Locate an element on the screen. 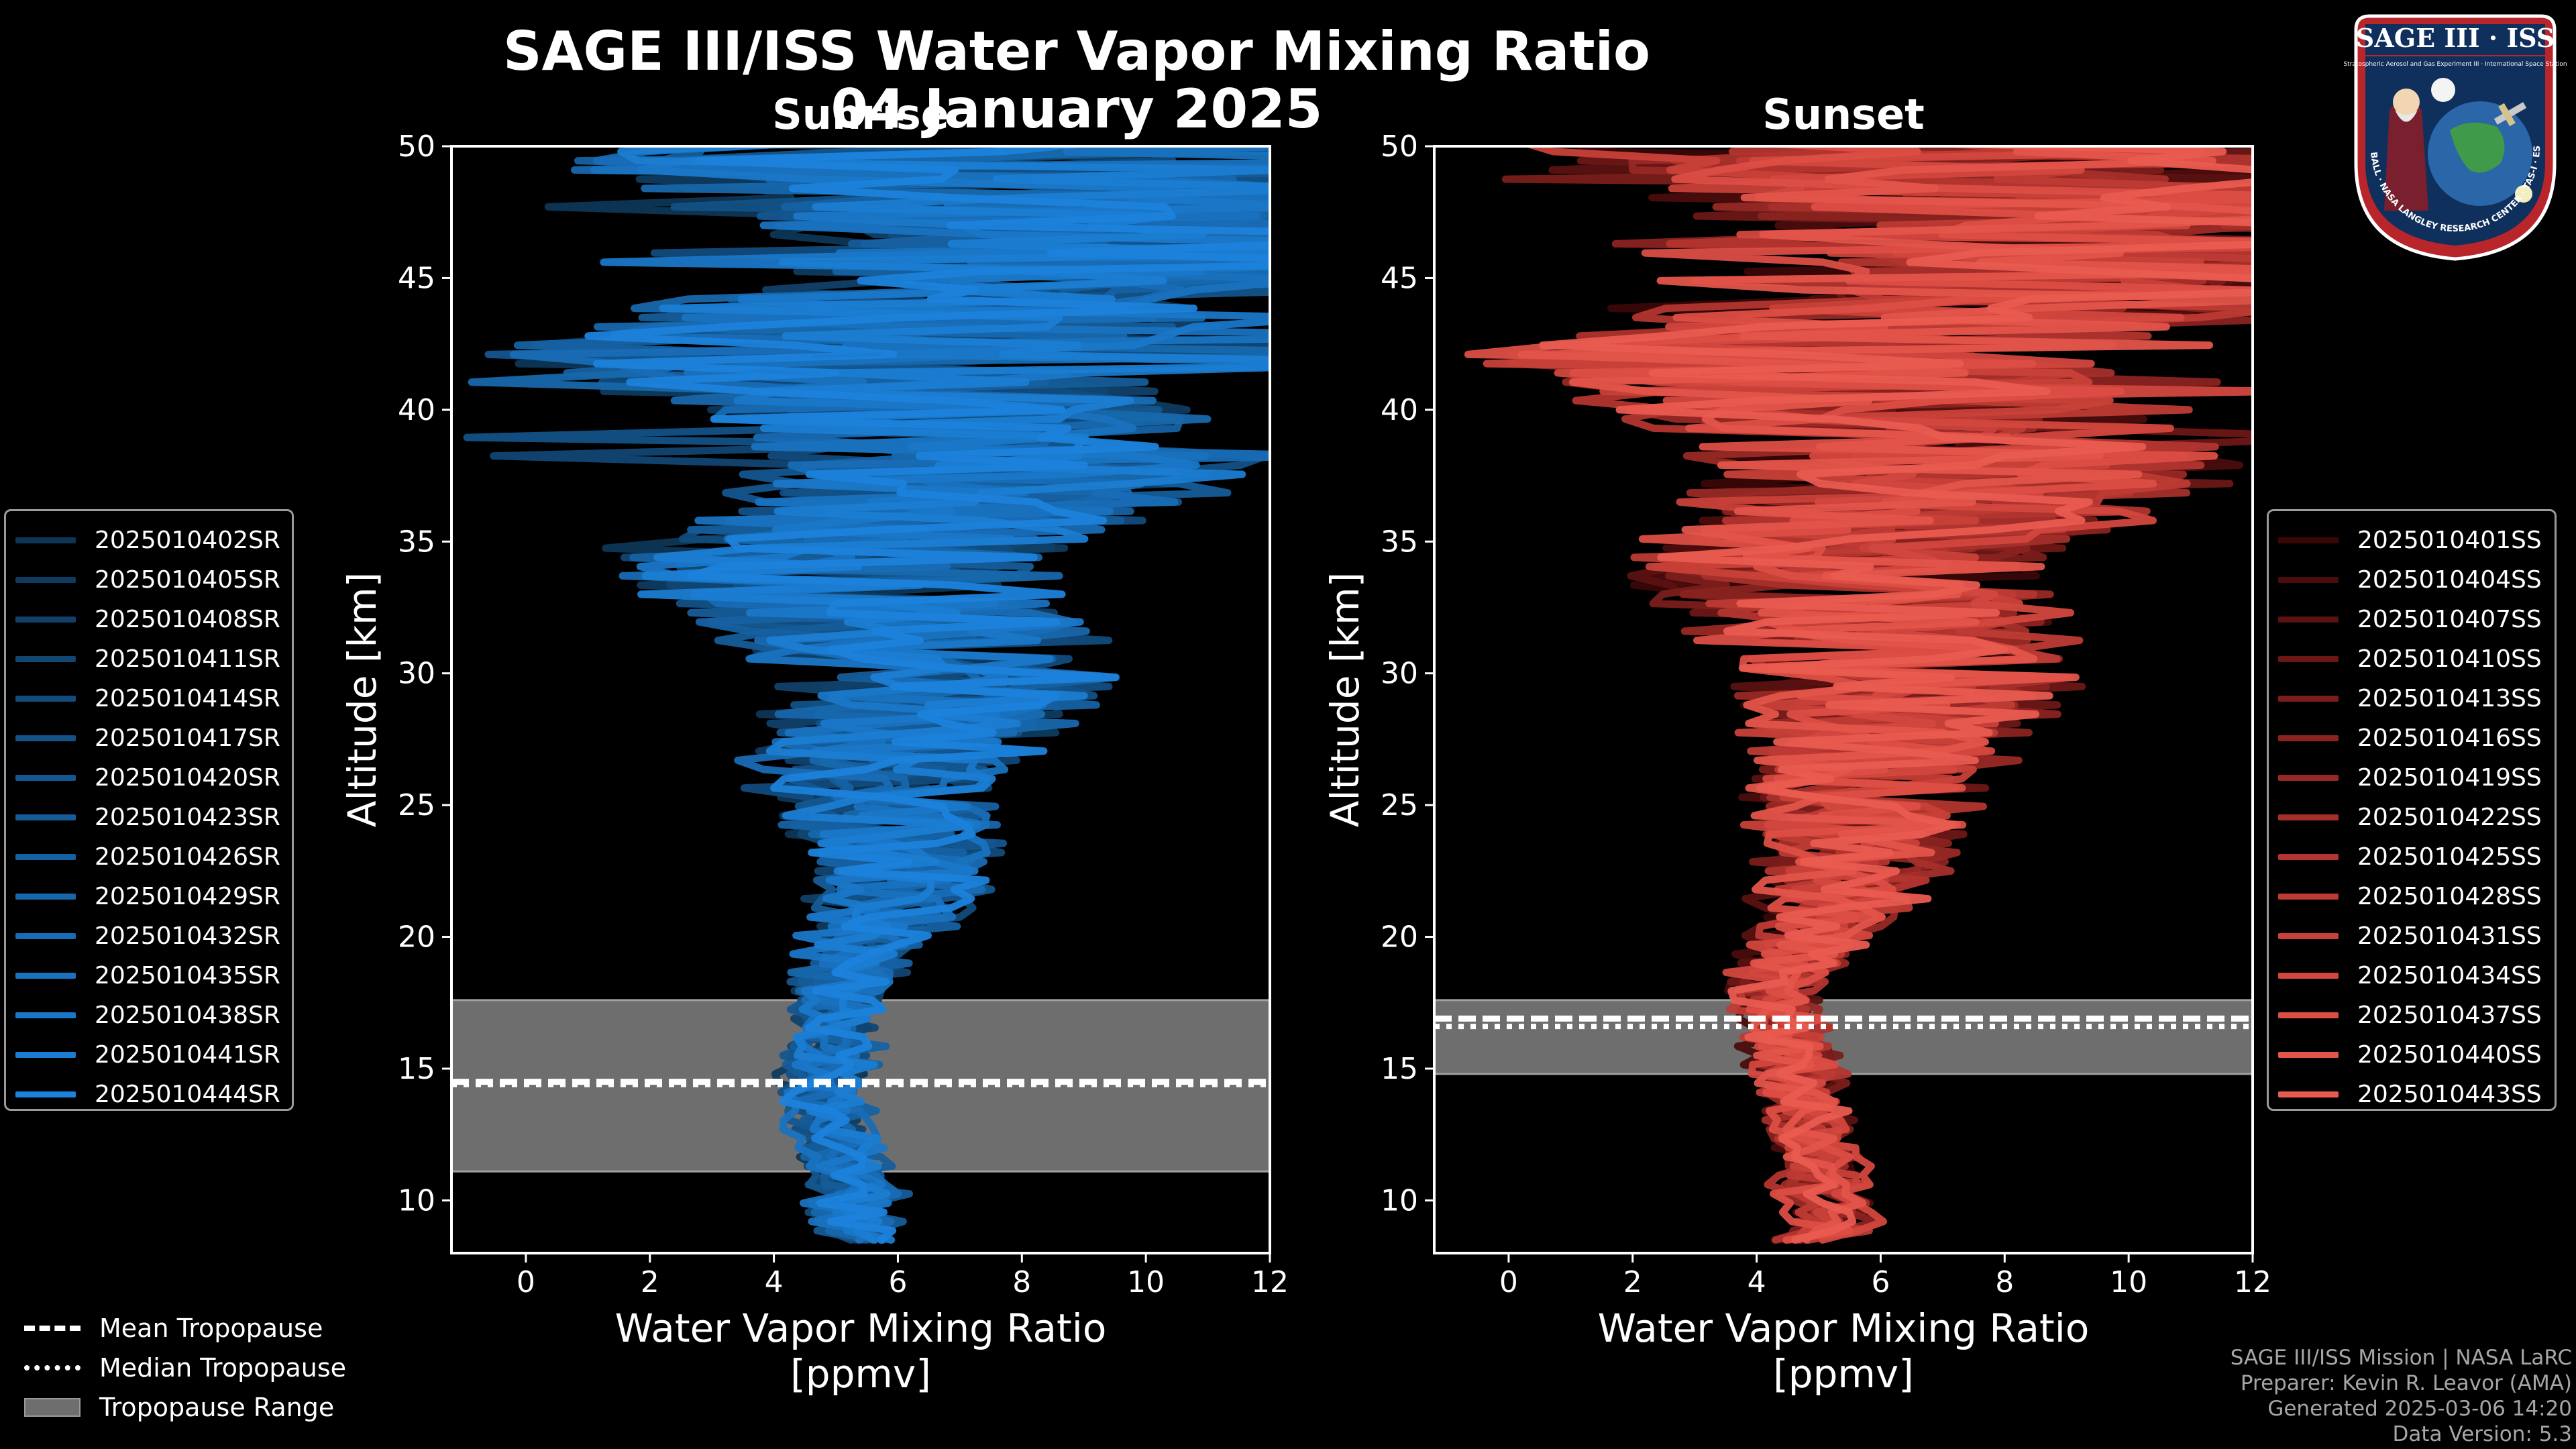 The width and height of the screenshot is (2576, 1449). sunrise-x-tick-label: 8 is located at coordinates (1021, 1282).